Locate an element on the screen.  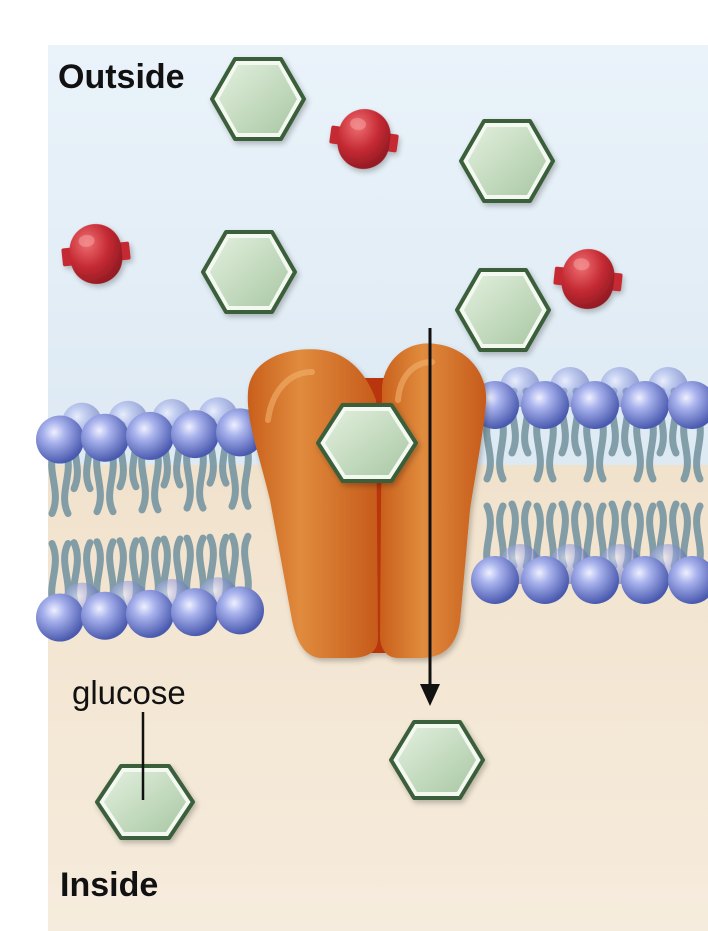
transport-arrow is located at coordinates (430, 517).